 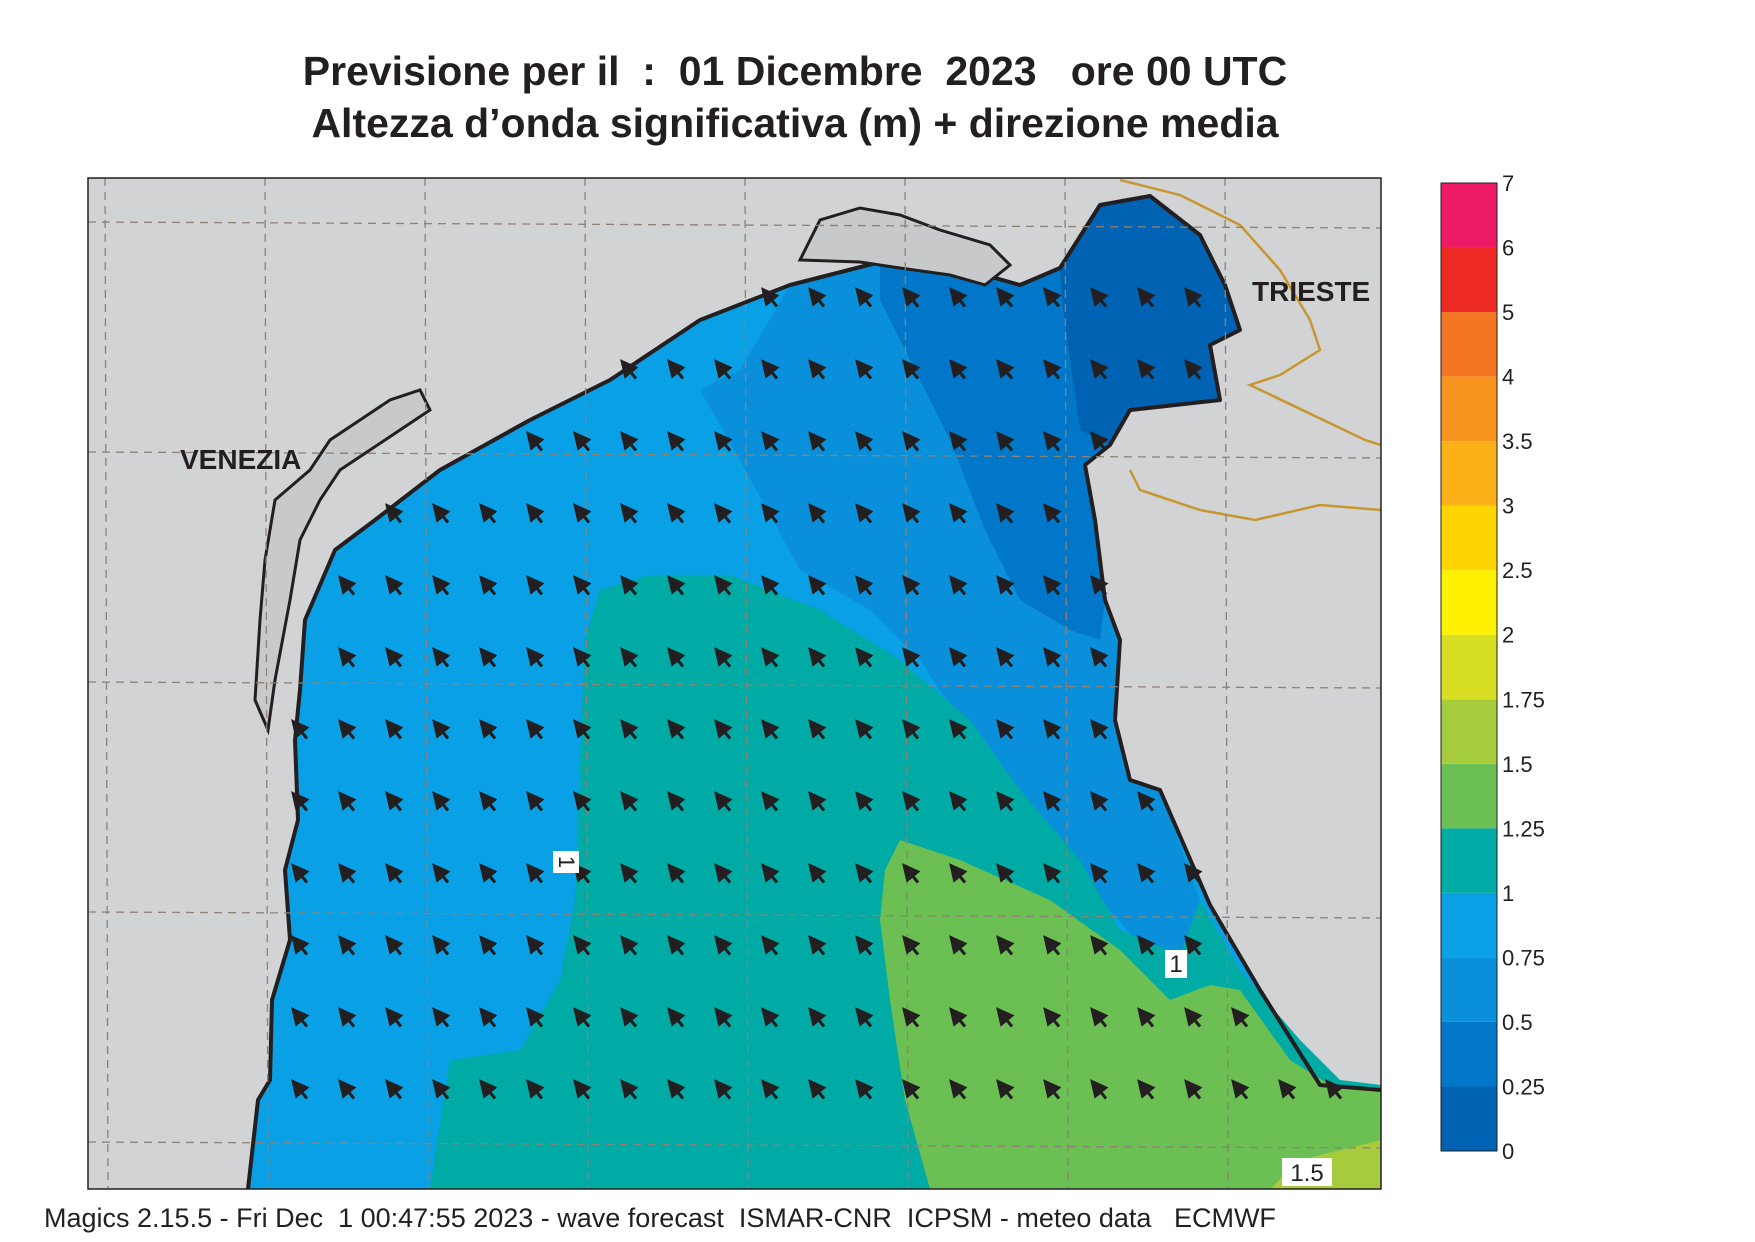 What do you see at coordinates (1250, 350) in the screenshot?
I see `country-border` at bounding box center [1250, 350].